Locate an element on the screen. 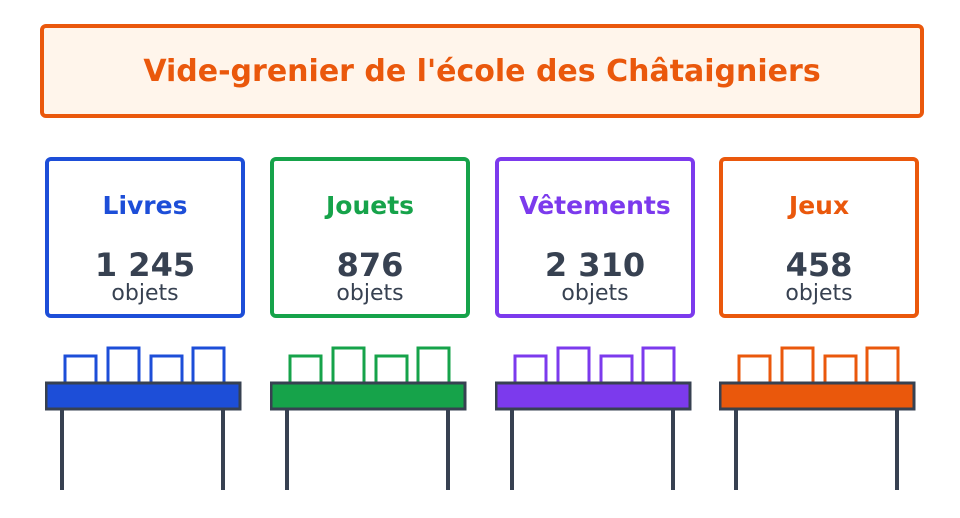 This screenshot has width=960, height=518. category-count: 1 245 is located at coordinates (145, 265).